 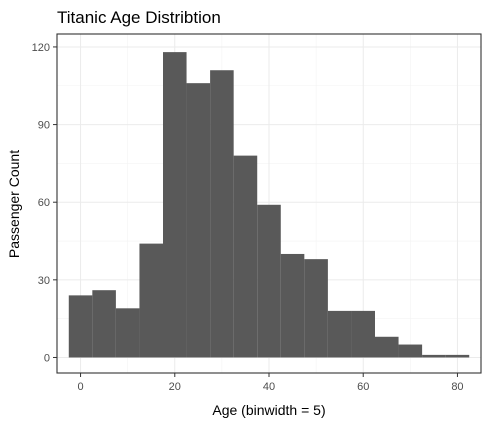 I want to click on y-axis: 0 30 60 90 120, so click(x=44, y=203).